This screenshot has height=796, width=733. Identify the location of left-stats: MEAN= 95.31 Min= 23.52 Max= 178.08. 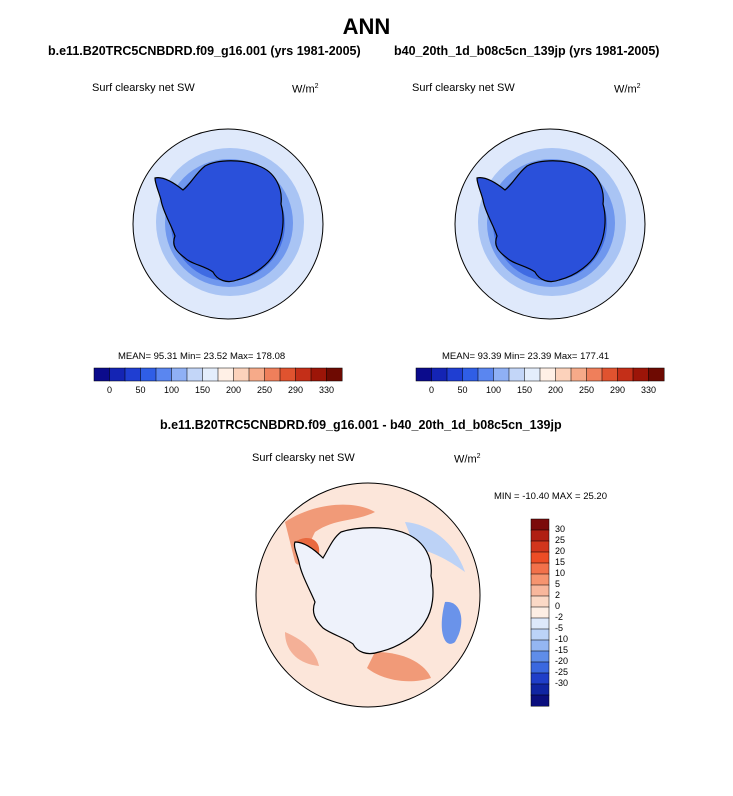
(202, 356).